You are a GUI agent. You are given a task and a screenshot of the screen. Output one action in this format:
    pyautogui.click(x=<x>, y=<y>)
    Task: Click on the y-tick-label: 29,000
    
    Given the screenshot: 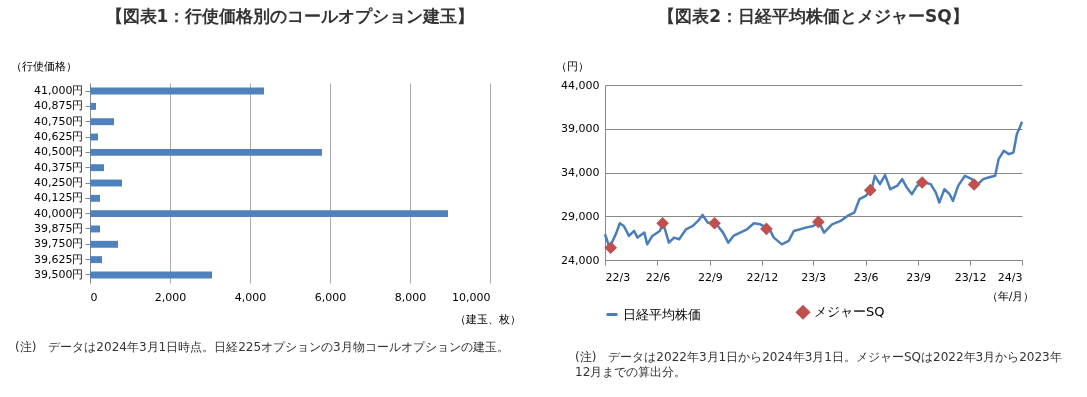 What is the action you would take?
    pyautogui.click(x=580, y=216)
    